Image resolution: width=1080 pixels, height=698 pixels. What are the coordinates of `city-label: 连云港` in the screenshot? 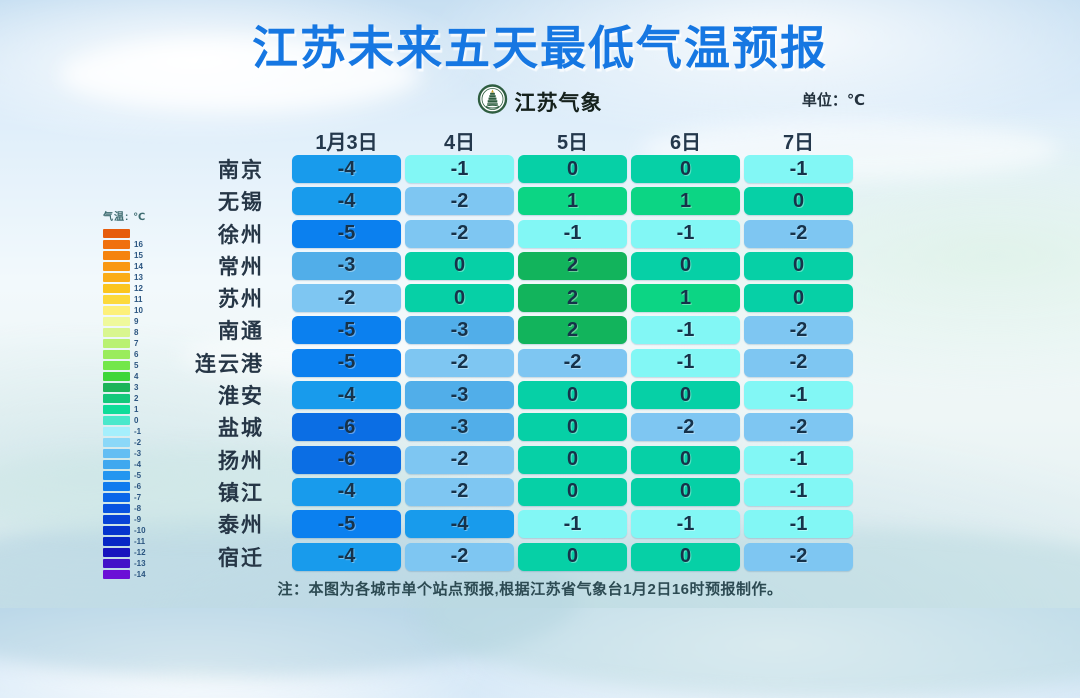 It's located at (229, 364).